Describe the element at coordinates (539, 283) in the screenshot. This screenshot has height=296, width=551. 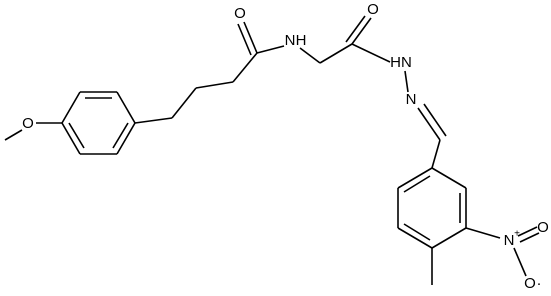
I see `radical-label: ·` at that location.